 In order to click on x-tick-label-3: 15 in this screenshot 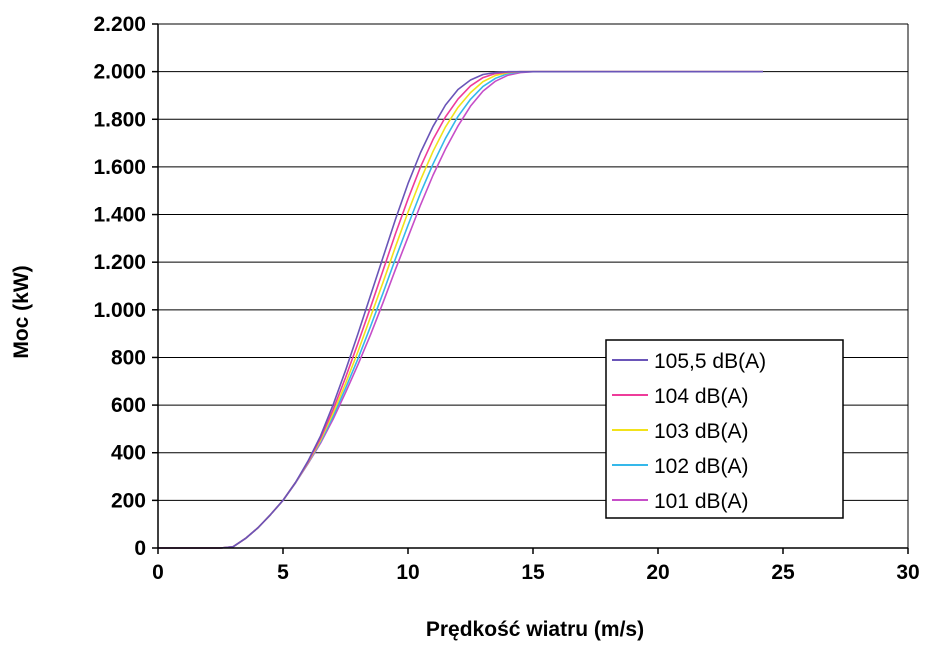, I will do `click(533, 572)`.